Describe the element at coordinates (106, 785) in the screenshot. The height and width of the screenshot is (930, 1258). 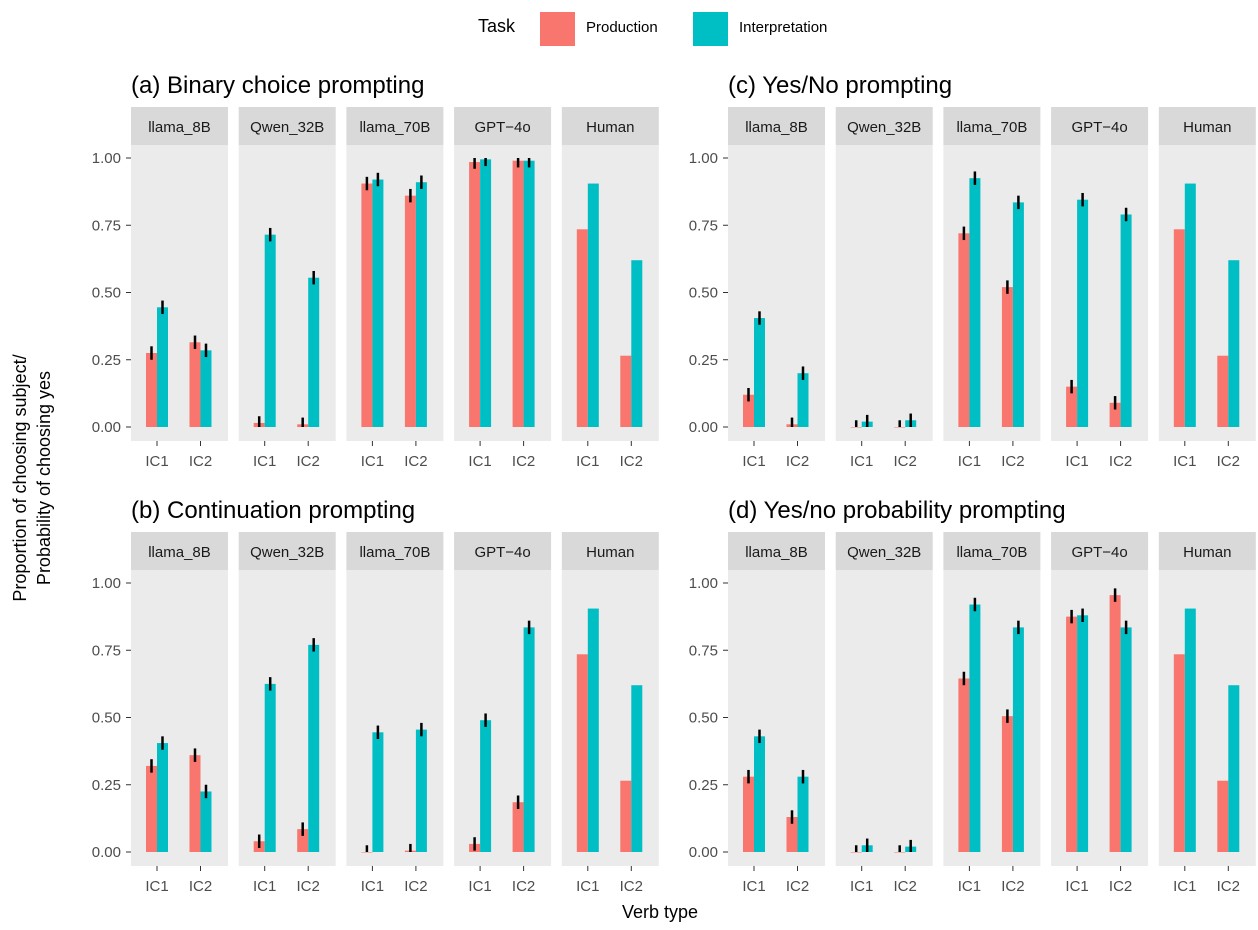
I see `y-tick-label: 0.25` at that location.